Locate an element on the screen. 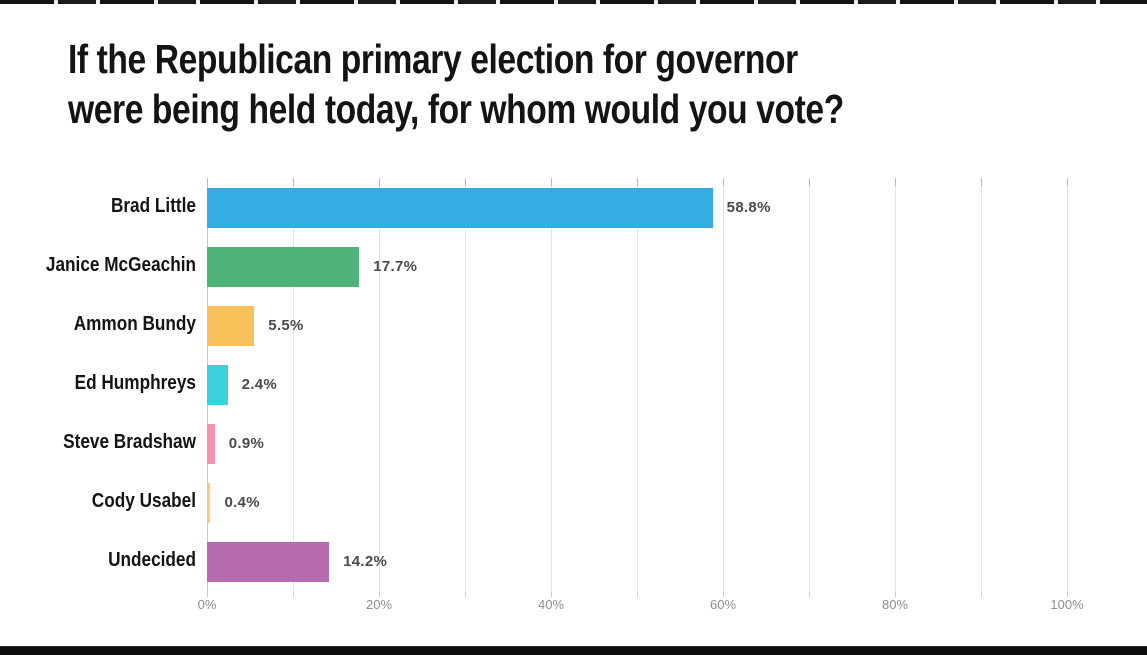  category-label: Janice McGeachin is located at coordinates (120, 264).